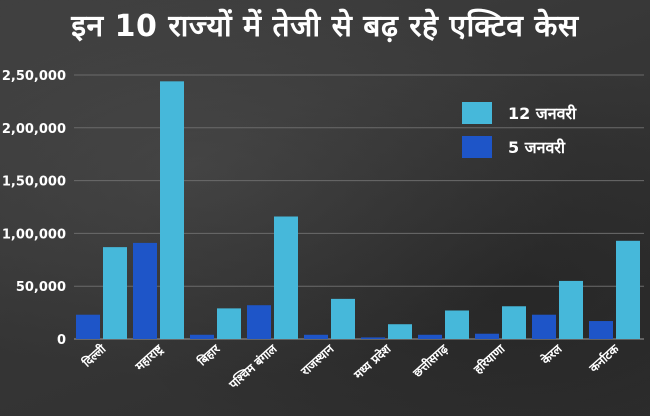 The height and width of the screenshot is (416, 650). What do you see at coordinates (604, 358) in the screenshot?
I see `x-tick-label: कर्नाटक` at bounding box center [604, 358].